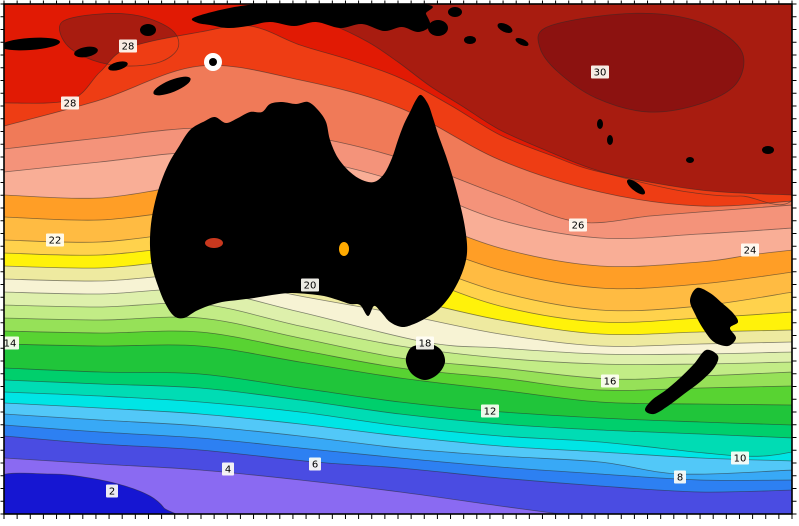 This screenshot has width=799, height=526. What do you see at coordinates (425, 361) in the screenshot?
I see `land-tasmania` at bounding box center [425, 361].